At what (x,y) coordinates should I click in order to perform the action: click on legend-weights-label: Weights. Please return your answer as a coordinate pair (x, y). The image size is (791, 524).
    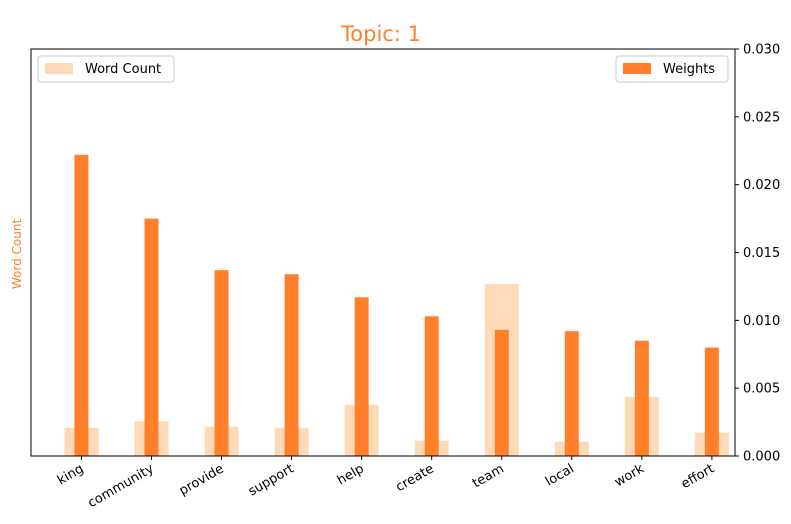
    Looking at the image, I should click on (689, 69).